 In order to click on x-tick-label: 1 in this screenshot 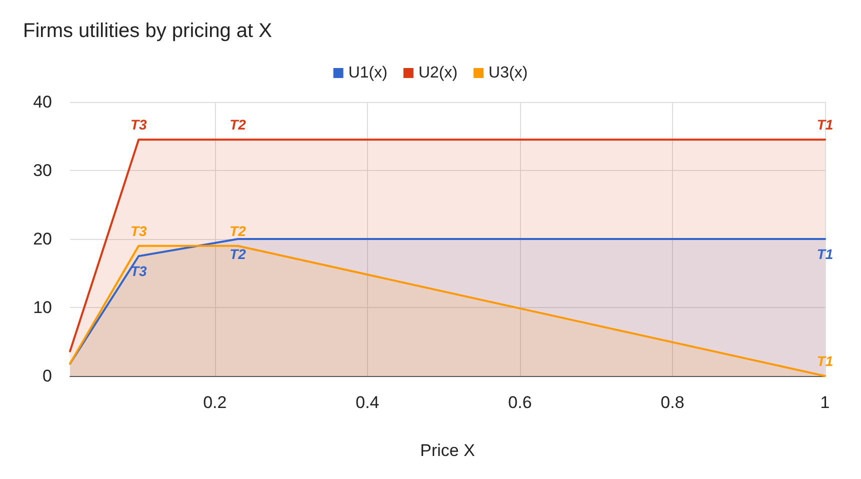, I will do `click(825, 402)`.